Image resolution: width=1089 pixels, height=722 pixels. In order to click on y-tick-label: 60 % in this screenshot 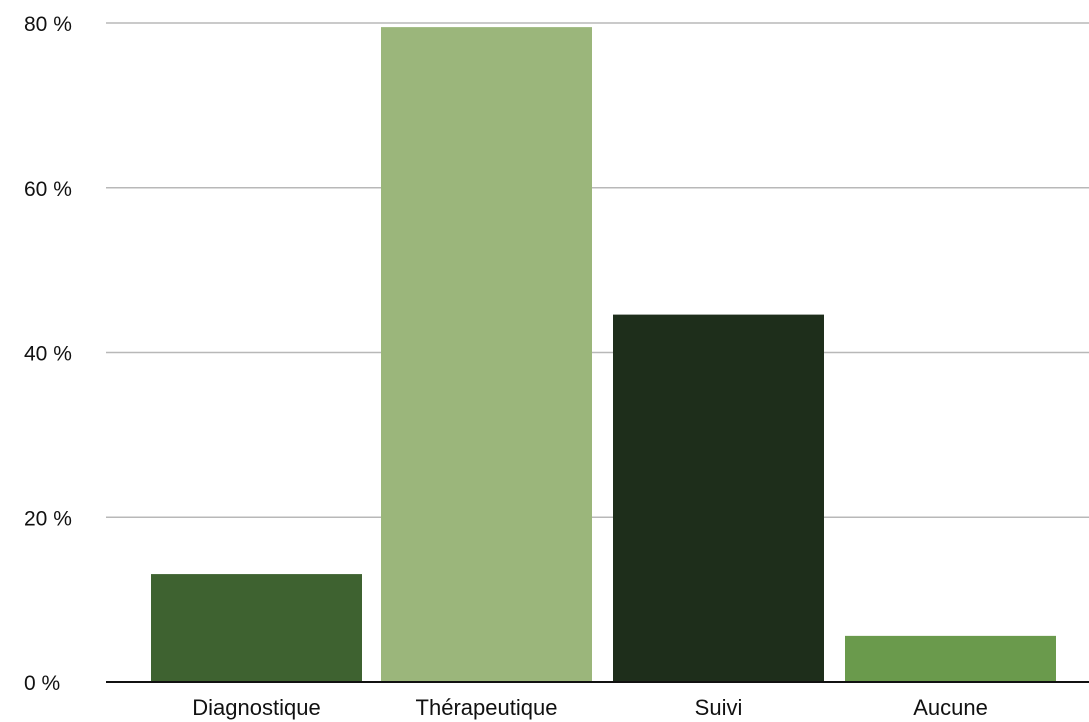, I will do `click(48, 189)`.